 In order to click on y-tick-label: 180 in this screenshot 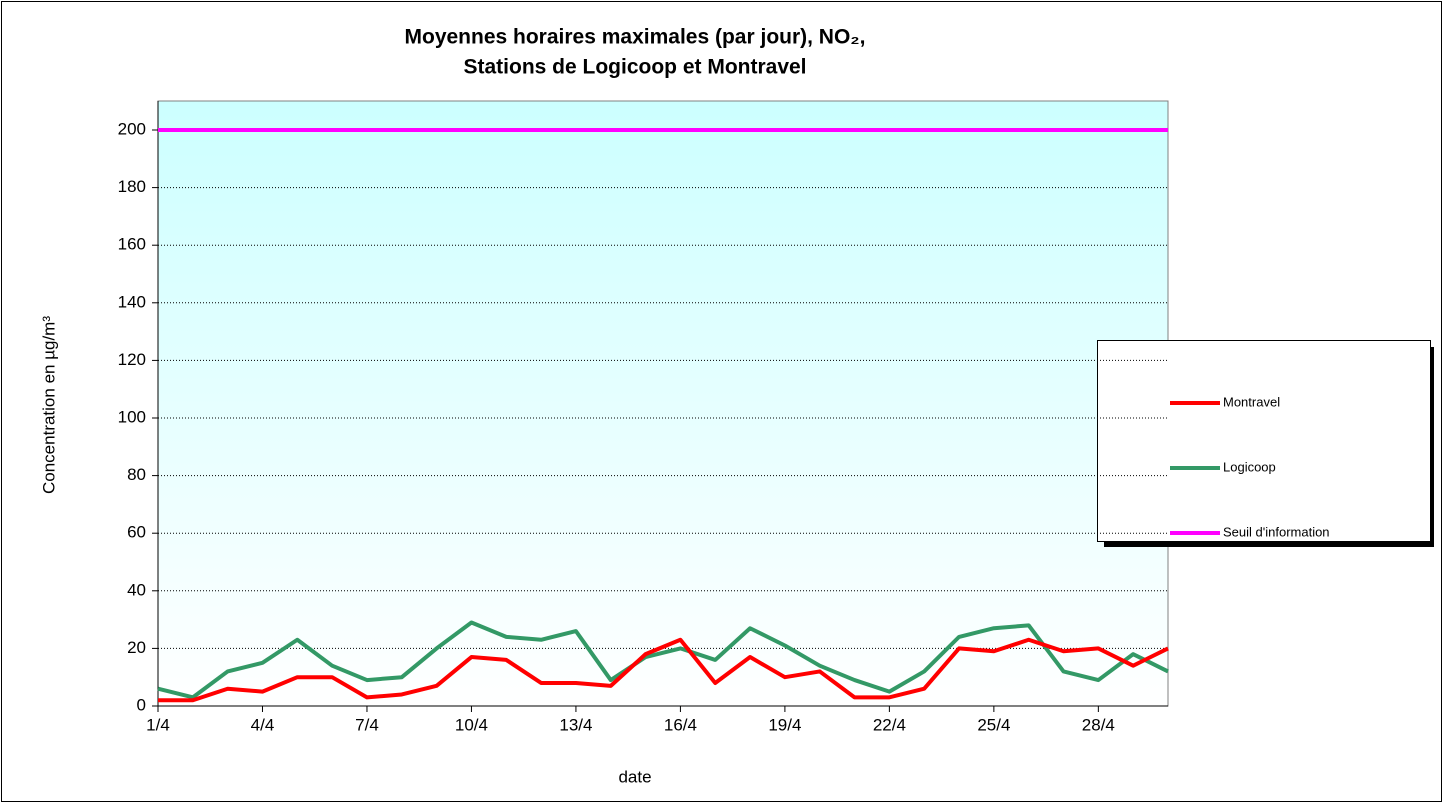, I will do `click(132, 186)`.